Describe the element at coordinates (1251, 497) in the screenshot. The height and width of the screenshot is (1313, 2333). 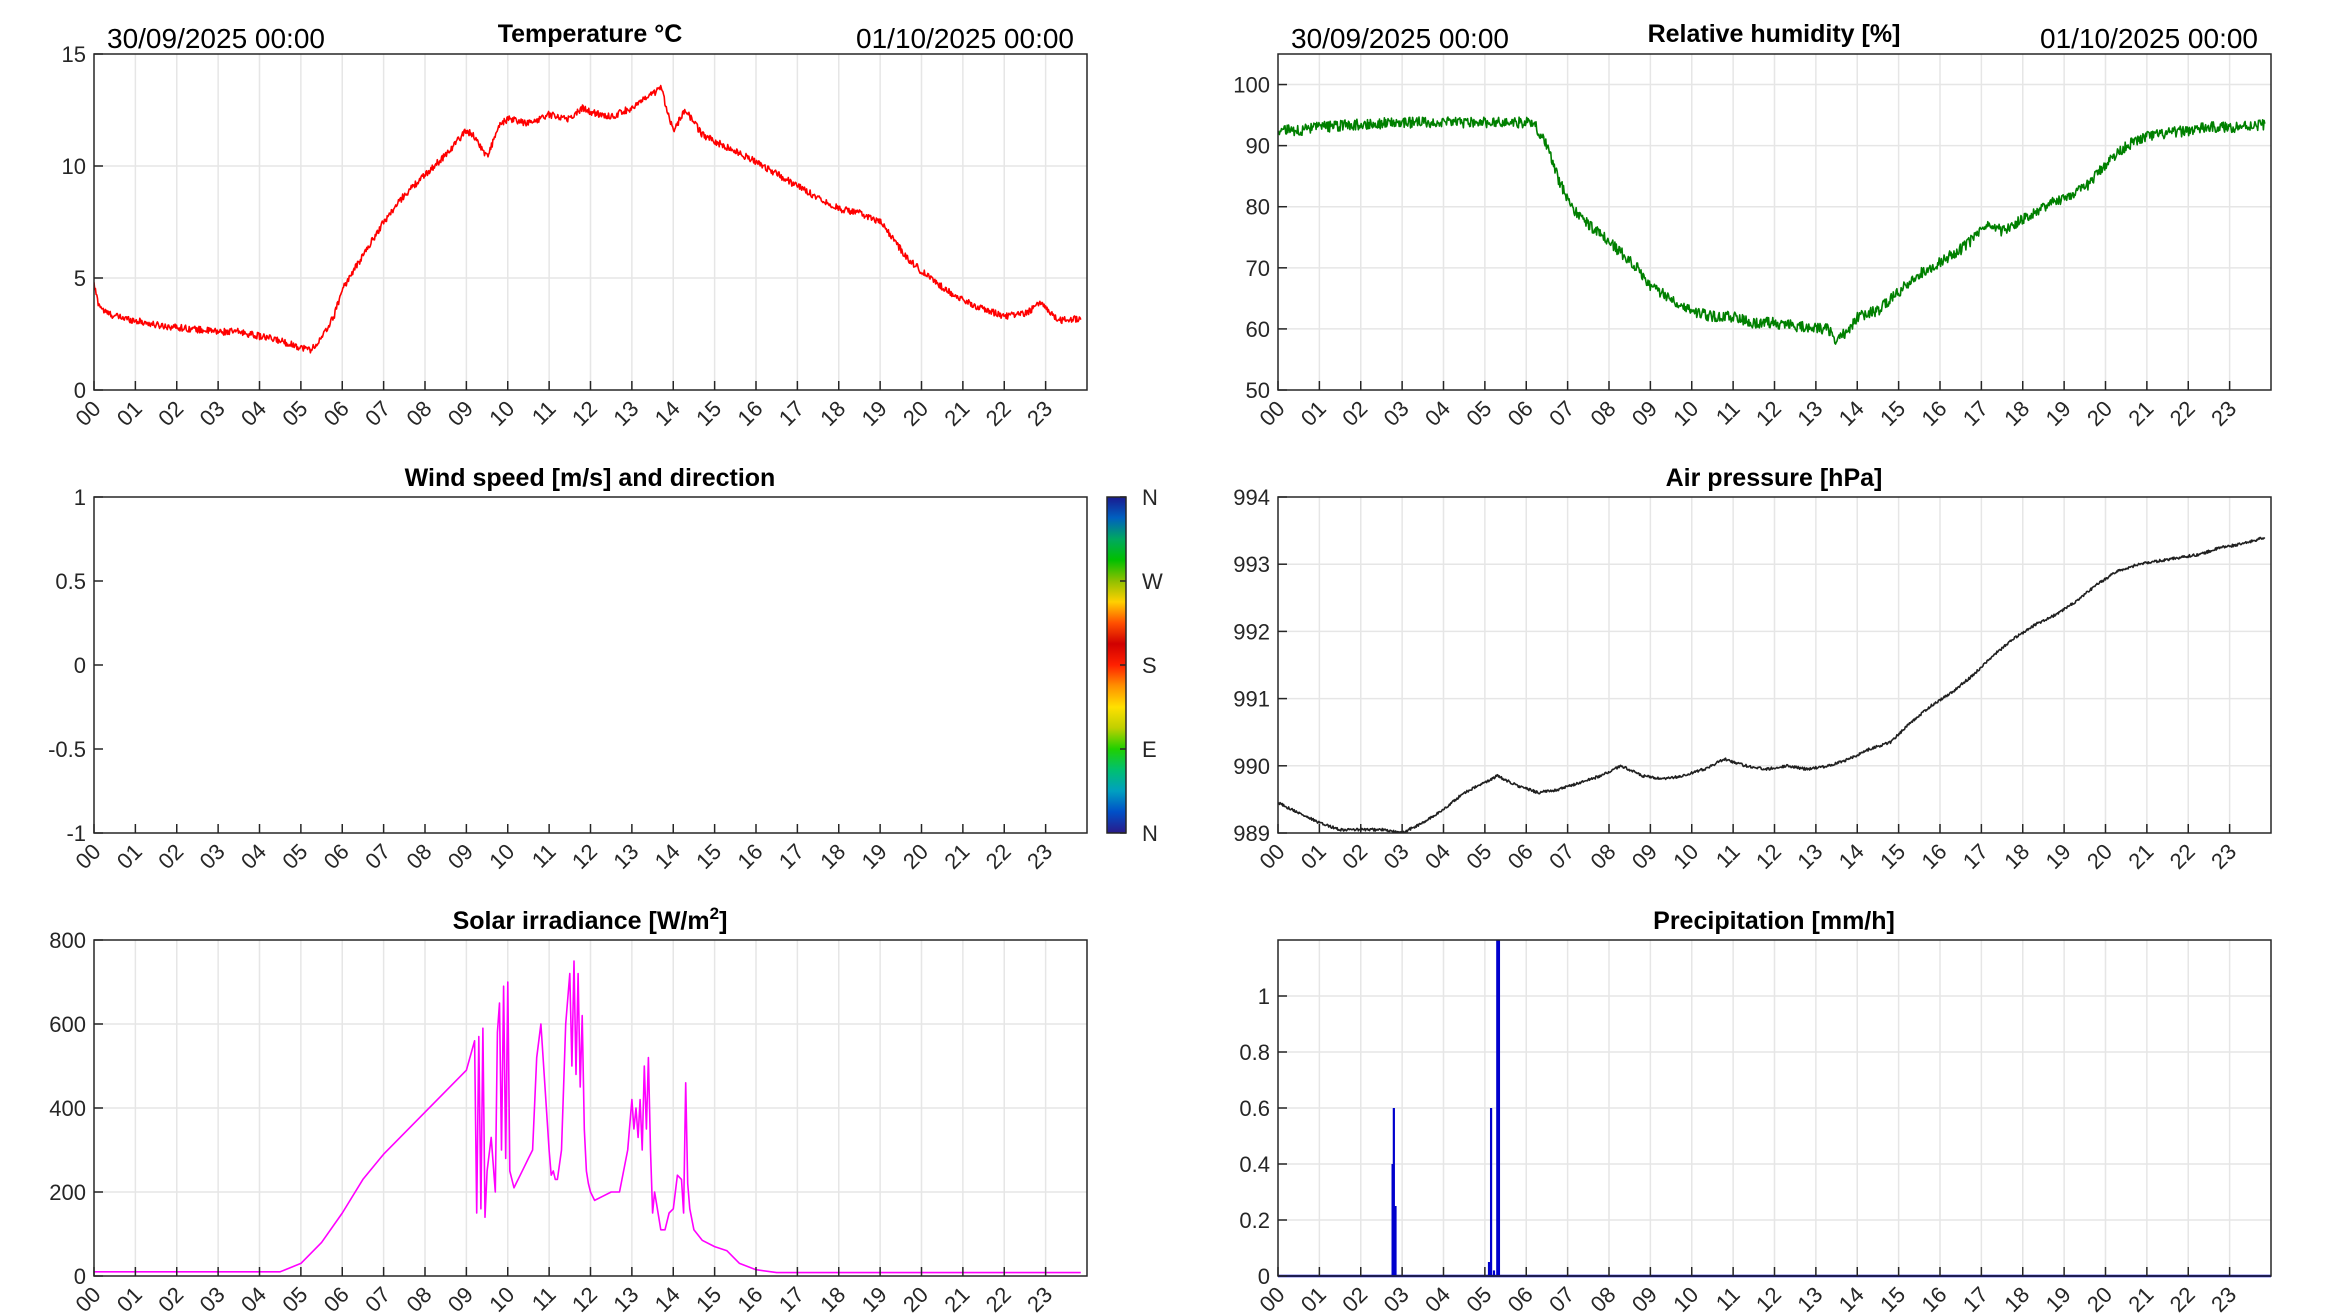
I see `y-tick-label: 994` at that location.